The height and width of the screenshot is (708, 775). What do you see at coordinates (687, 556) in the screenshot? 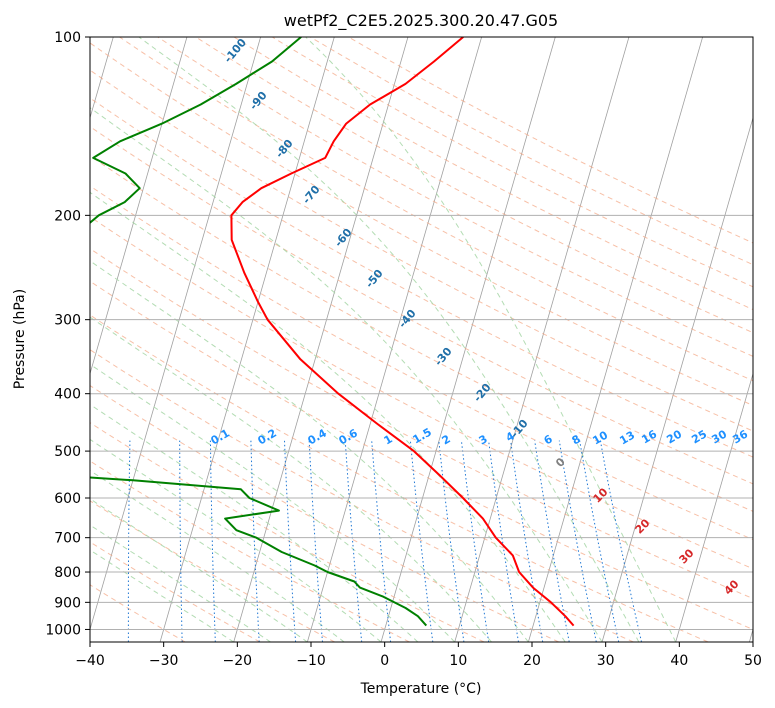
I see `moist-adiabat-label: 30` at bounding box center [687, 556].